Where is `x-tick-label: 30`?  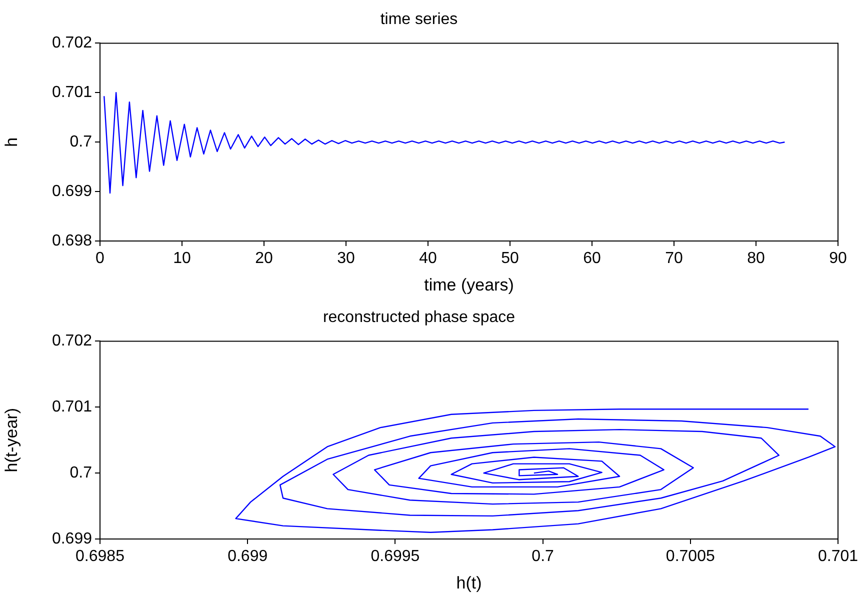 x-tick-label: 30 is located at coordinates (346, 259).